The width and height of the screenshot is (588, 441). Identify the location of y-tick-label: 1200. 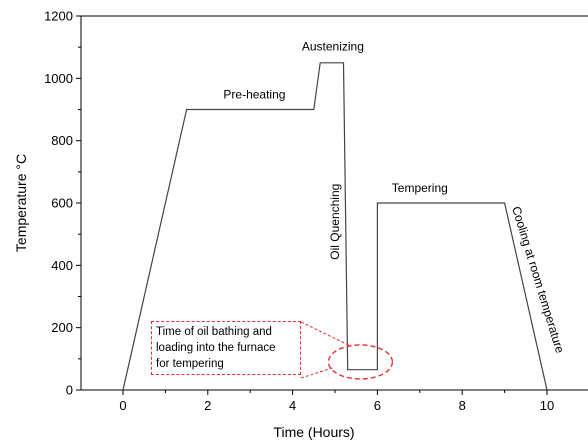
(58, 16).